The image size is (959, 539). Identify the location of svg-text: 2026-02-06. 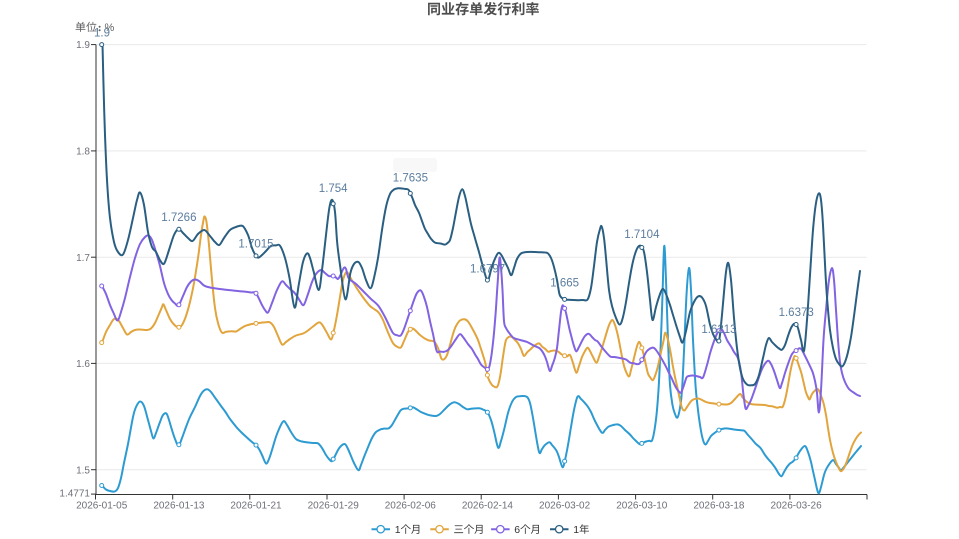
(411, 506).